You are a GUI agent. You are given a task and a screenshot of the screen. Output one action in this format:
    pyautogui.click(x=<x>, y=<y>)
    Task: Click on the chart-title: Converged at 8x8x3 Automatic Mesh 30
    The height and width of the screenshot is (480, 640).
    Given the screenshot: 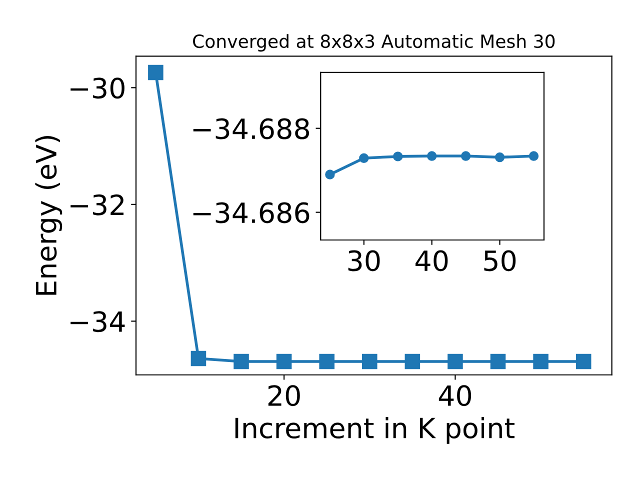 What is the action you would take?
    pyautogui.click(x=374, y=43)
    